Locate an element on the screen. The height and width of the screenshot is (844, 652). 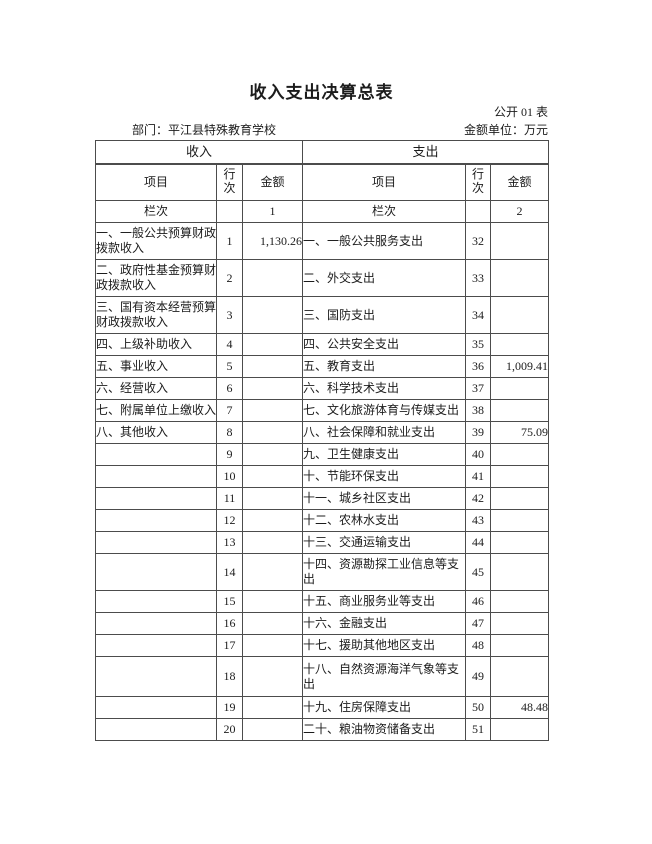
expense-rowno-cell: 46 is located at coordinates (478, 601).